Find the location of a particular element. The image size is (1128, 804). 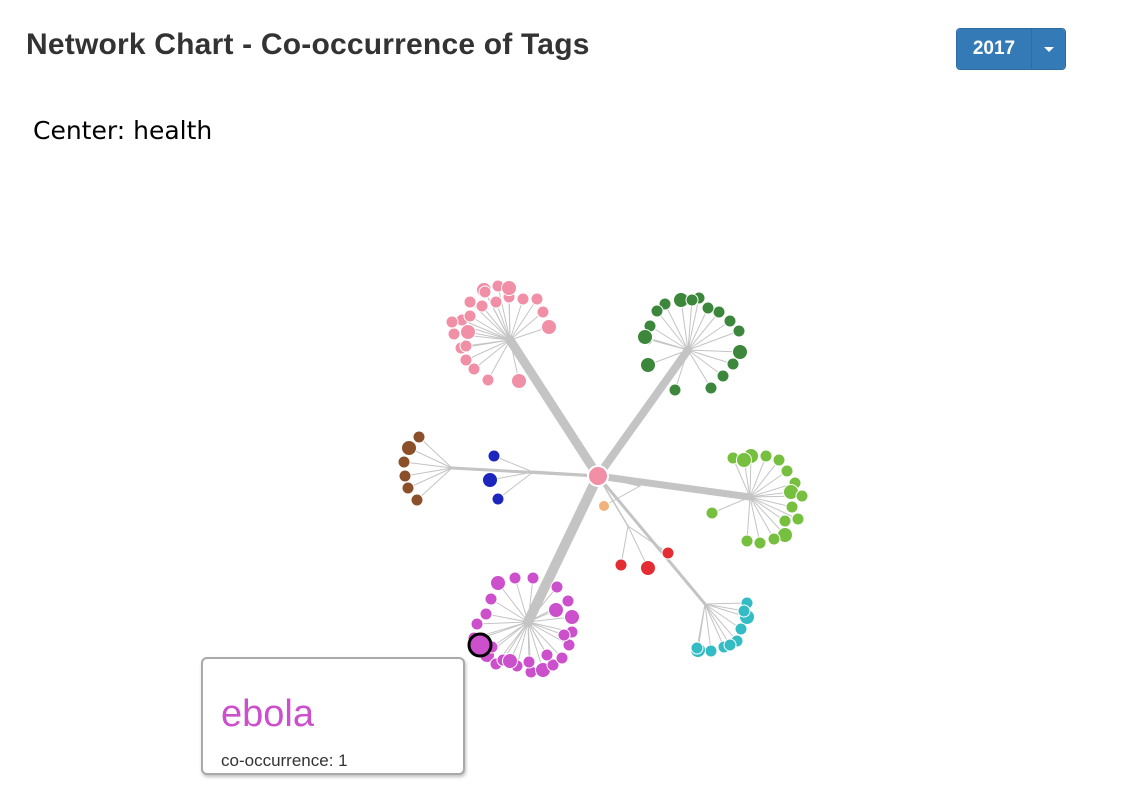

year-selector: 2017 is located at coordinates (1011, 49).